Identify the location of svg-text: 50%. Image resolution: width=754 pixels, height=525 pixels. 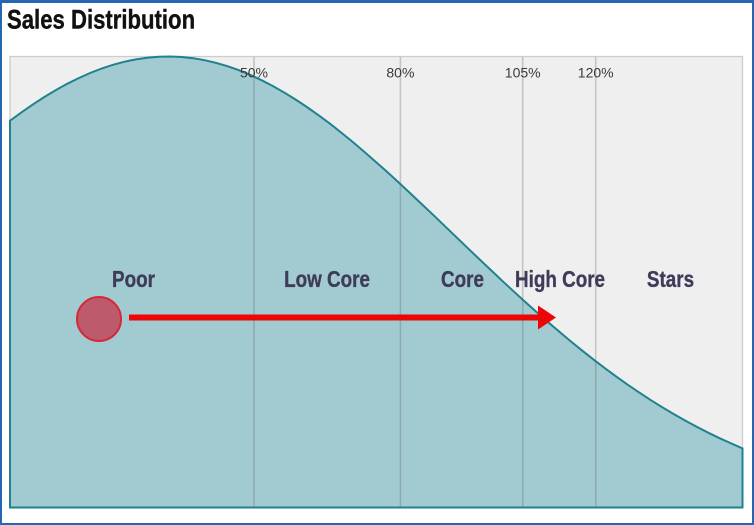
(254, 73).